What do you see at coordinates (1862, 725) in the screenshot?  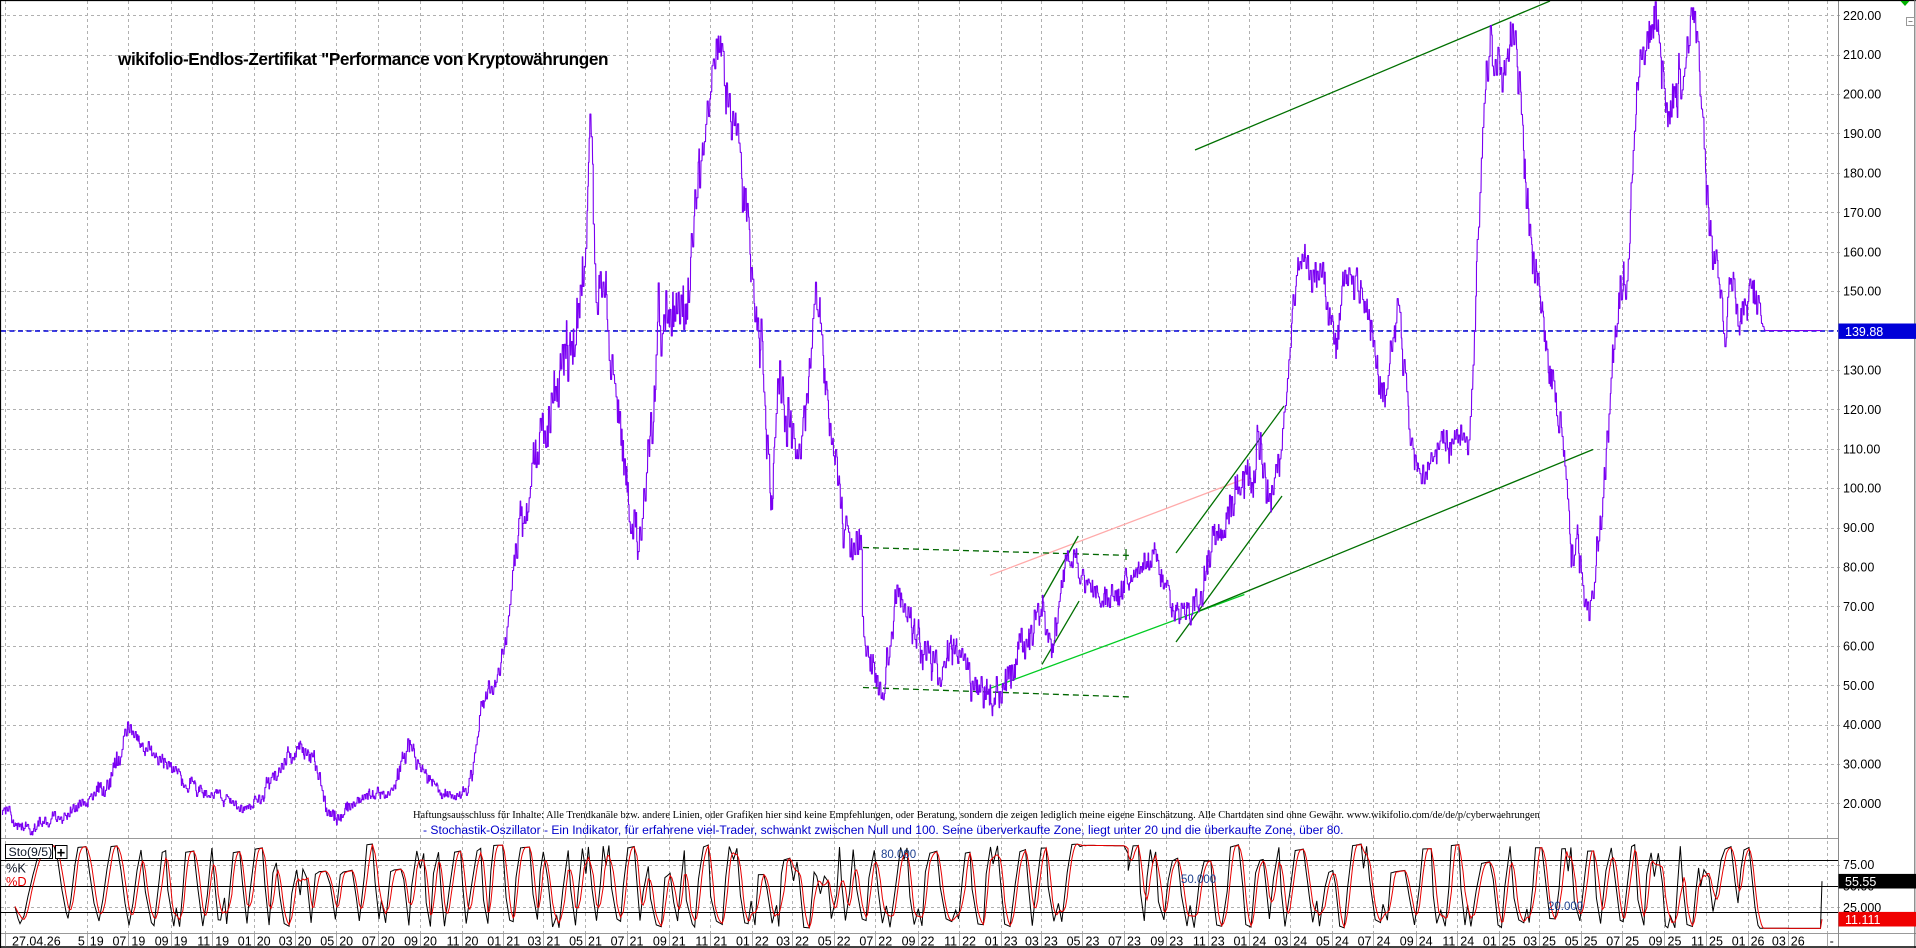 I see `svg-text: 40.000` at bounding box center [1862, 725].